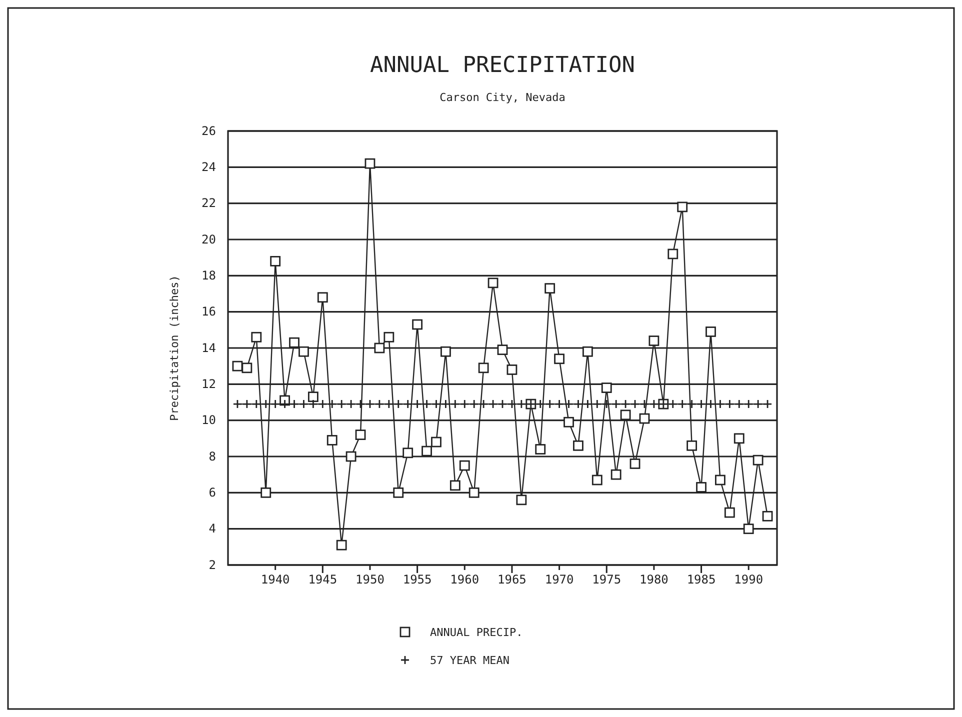 Image resolution: width=962 pixels, height=717 pixels. I want to click on y-tick-label: 12, so click(209, 384).